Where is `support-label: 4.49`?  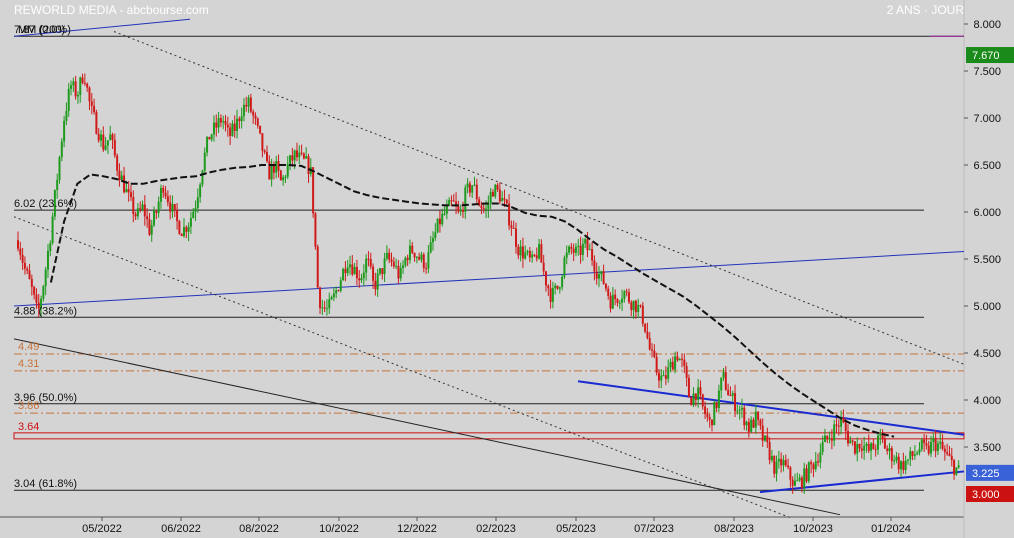 support-label: 4.49 is located at coordinates (28, 347).